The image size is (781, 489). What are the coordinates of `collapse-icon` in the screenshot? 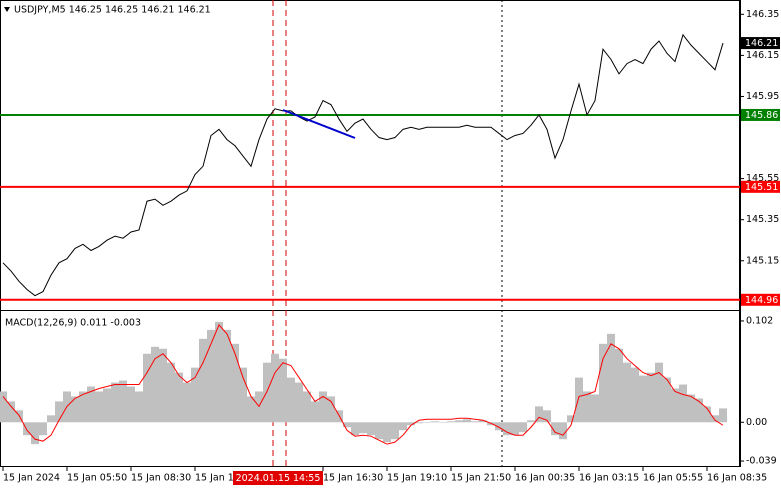 It's located at (7, 9).